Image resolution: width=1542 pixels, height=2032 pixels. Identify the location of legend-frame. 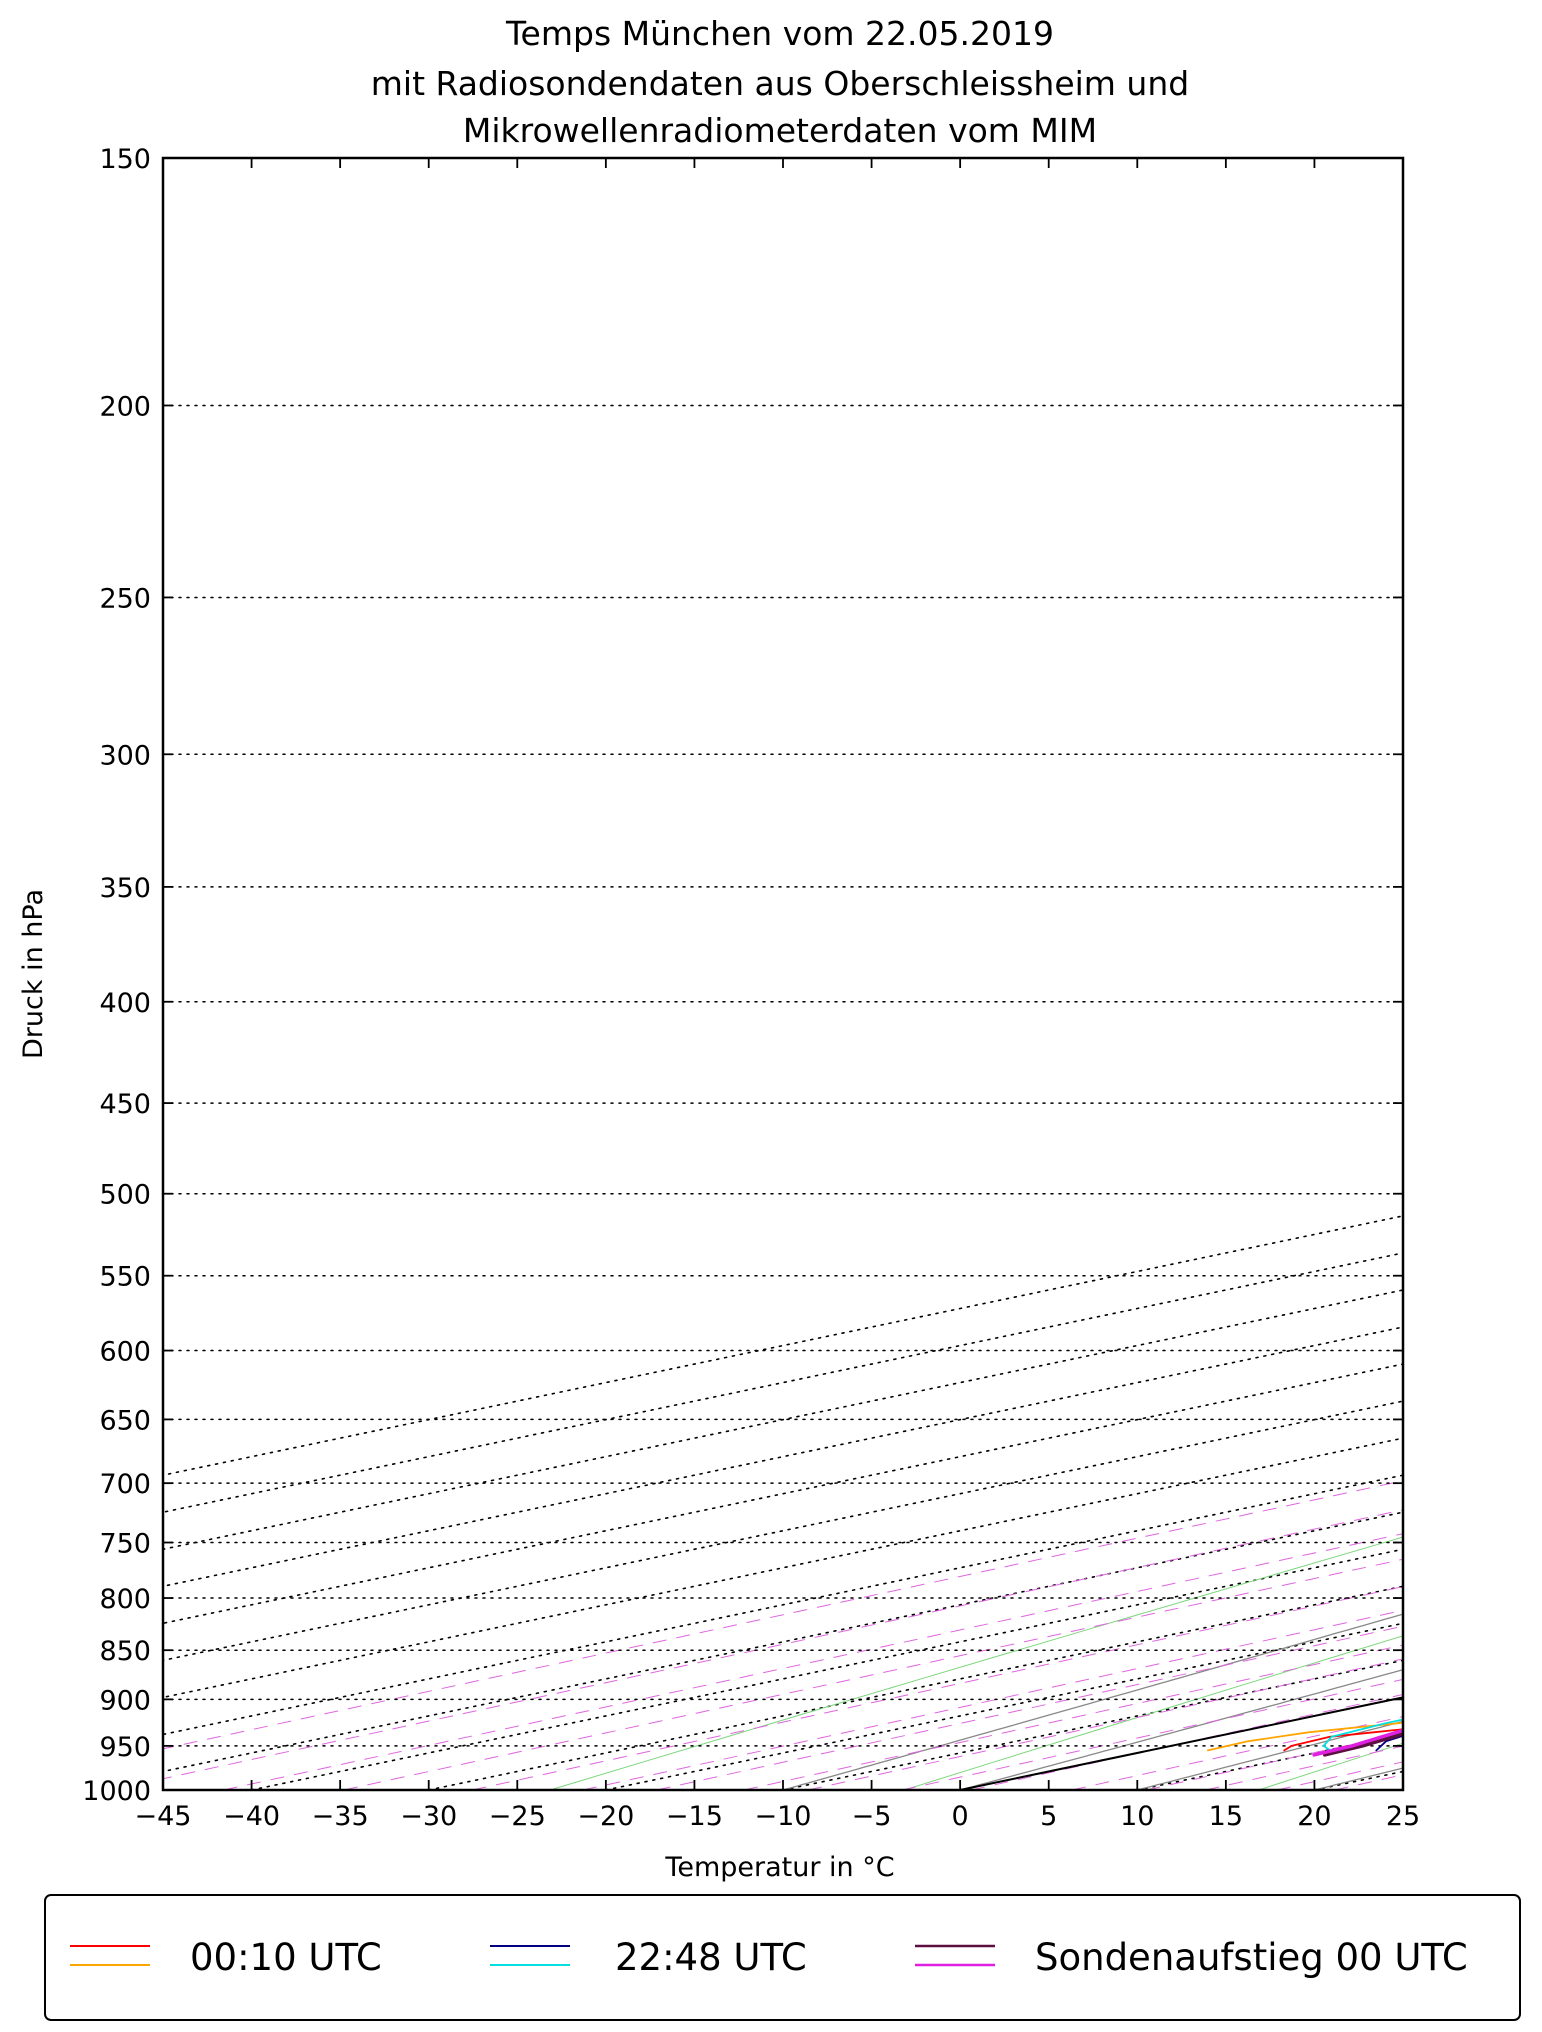
(782, 1957).